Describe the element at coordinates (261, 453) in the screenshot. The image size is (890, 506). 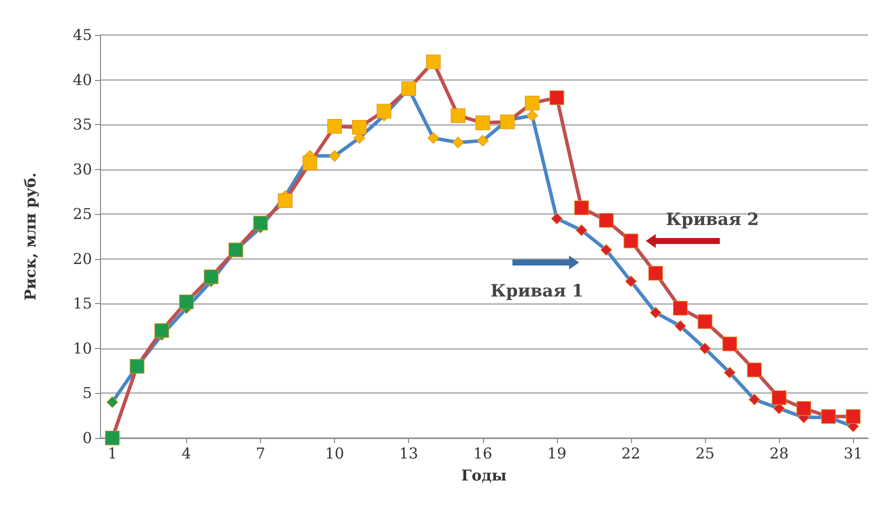
I see `x-tick-label: 7` at that location.